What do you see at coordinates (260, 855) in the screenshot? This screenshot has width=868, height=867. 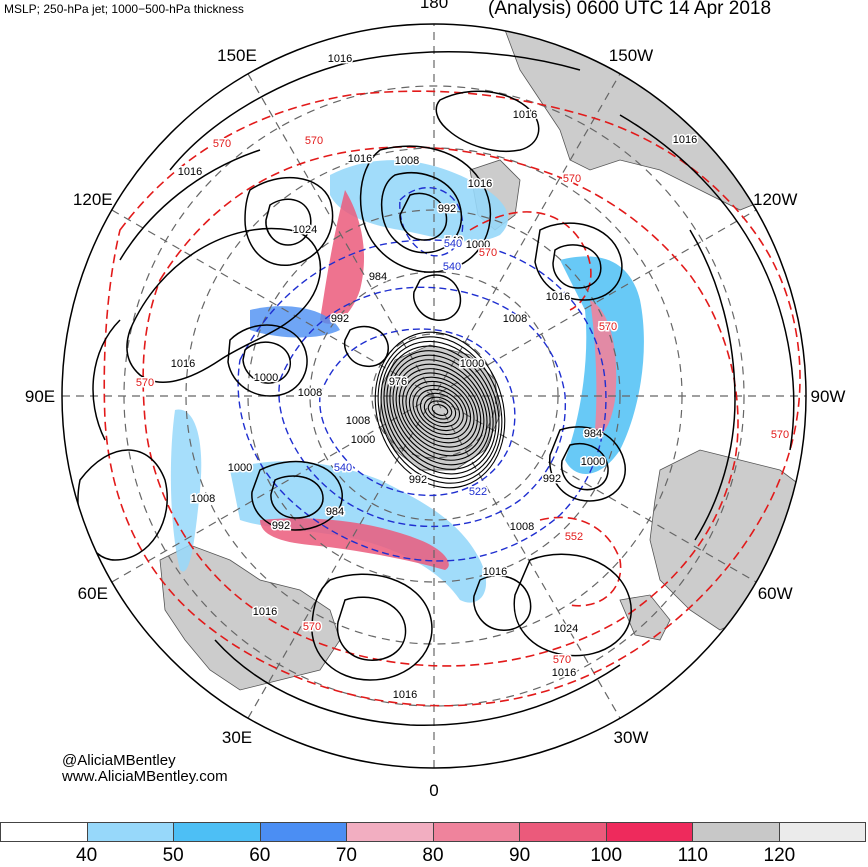 I see `colorbar-tick-label: 60` at bounding box center [260, 855].